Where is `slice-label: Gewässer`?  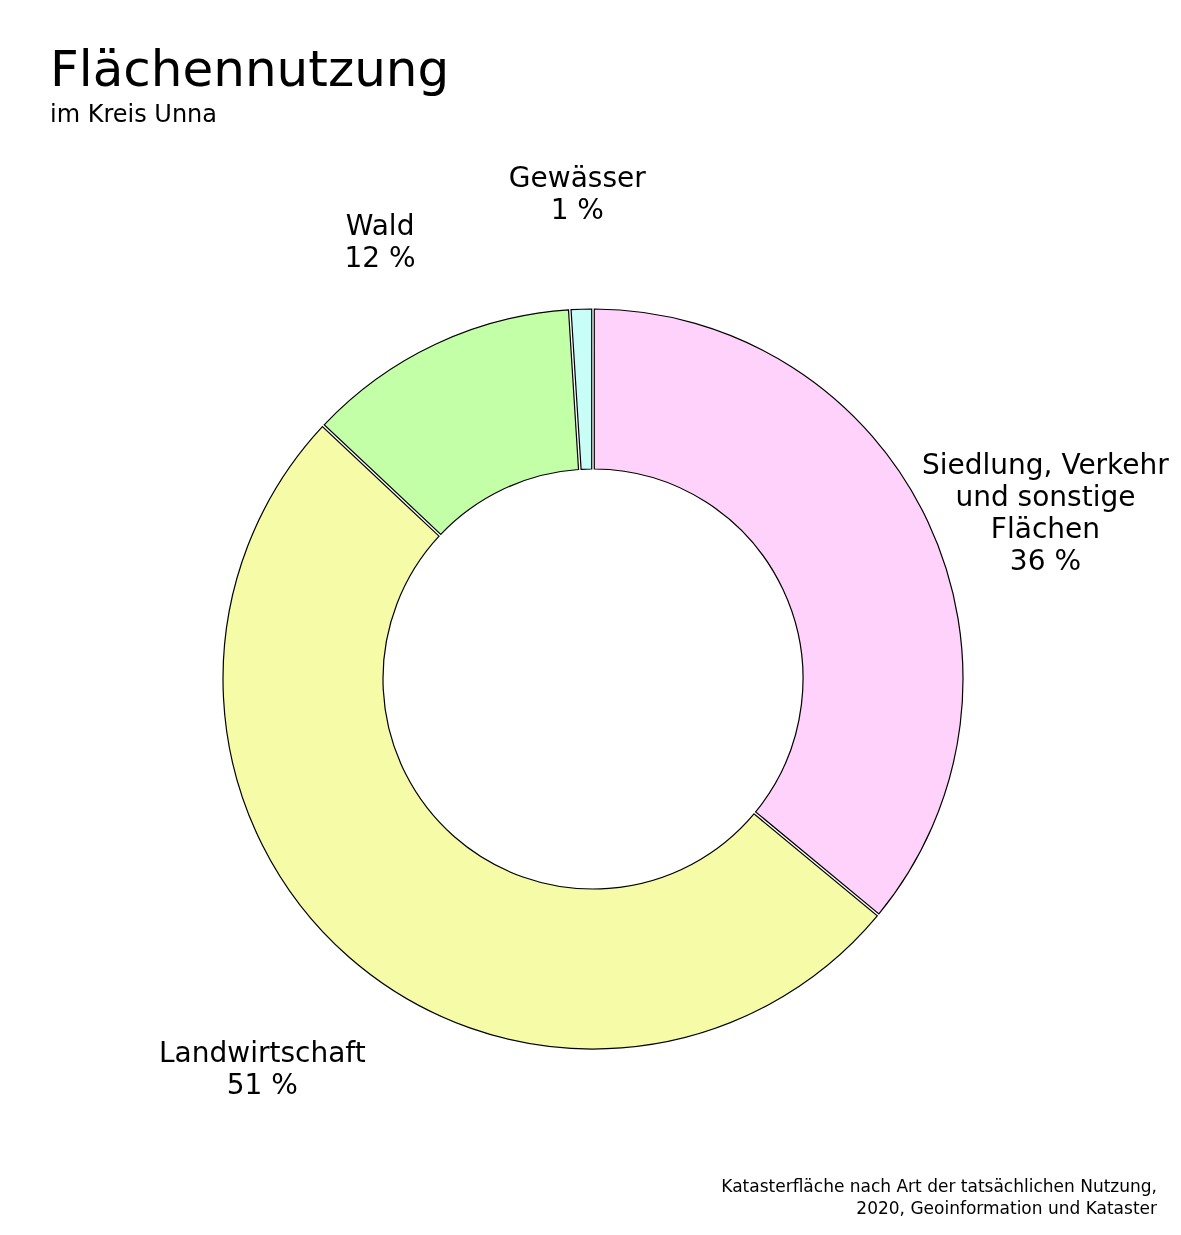
slice-label: Gewässer is located at coordinates (577, 178).